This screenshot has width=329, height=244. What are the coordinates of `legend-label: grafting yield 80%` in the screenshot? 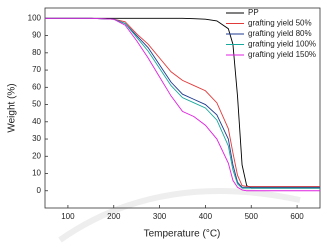 It's located at (280, 33).